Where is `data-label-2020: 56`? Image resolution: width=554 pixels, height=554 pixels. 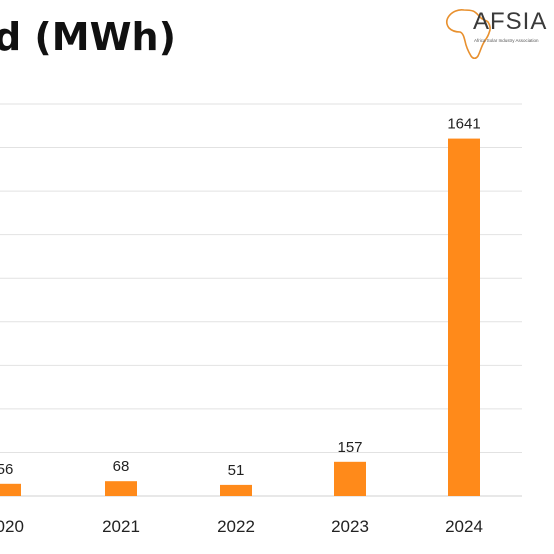 data-label-2020: 56 is located at coordinates (6, 469).